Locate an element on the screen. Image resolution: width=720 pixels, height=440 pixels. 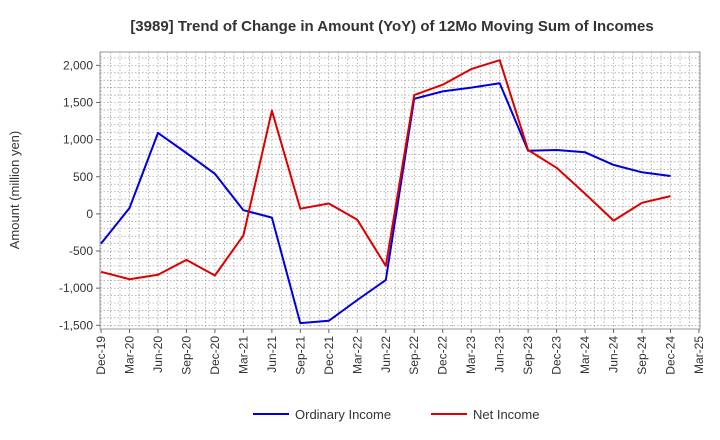
y-tick-label: 2,000 is located at coordinates (78, 65).